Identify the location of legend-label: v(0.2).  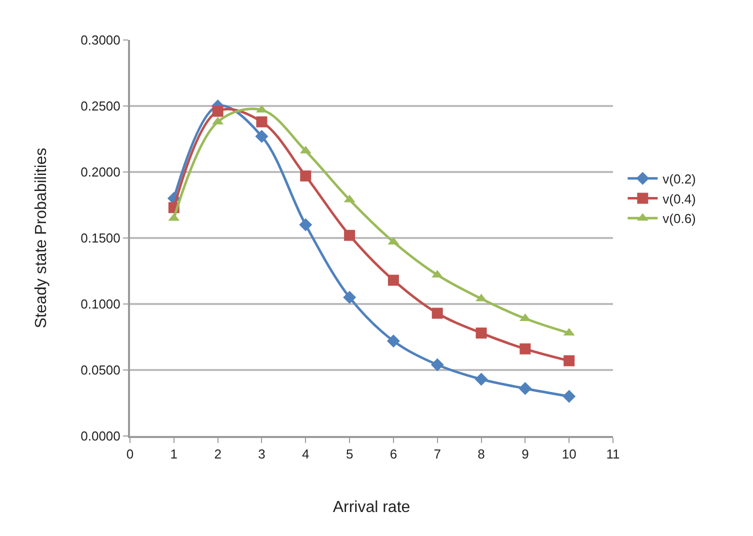
(679, 178).